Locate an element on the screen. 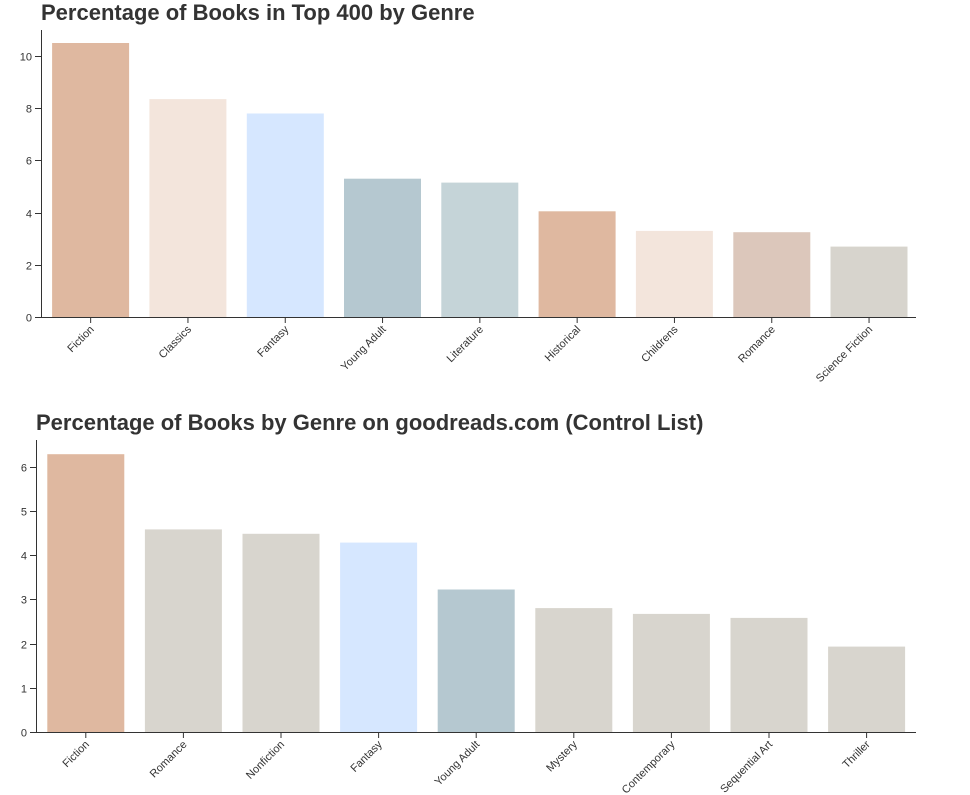 This screenshot has width=970, height=795. x-tick-label: Contemporary is located at coordinates (649, 766).